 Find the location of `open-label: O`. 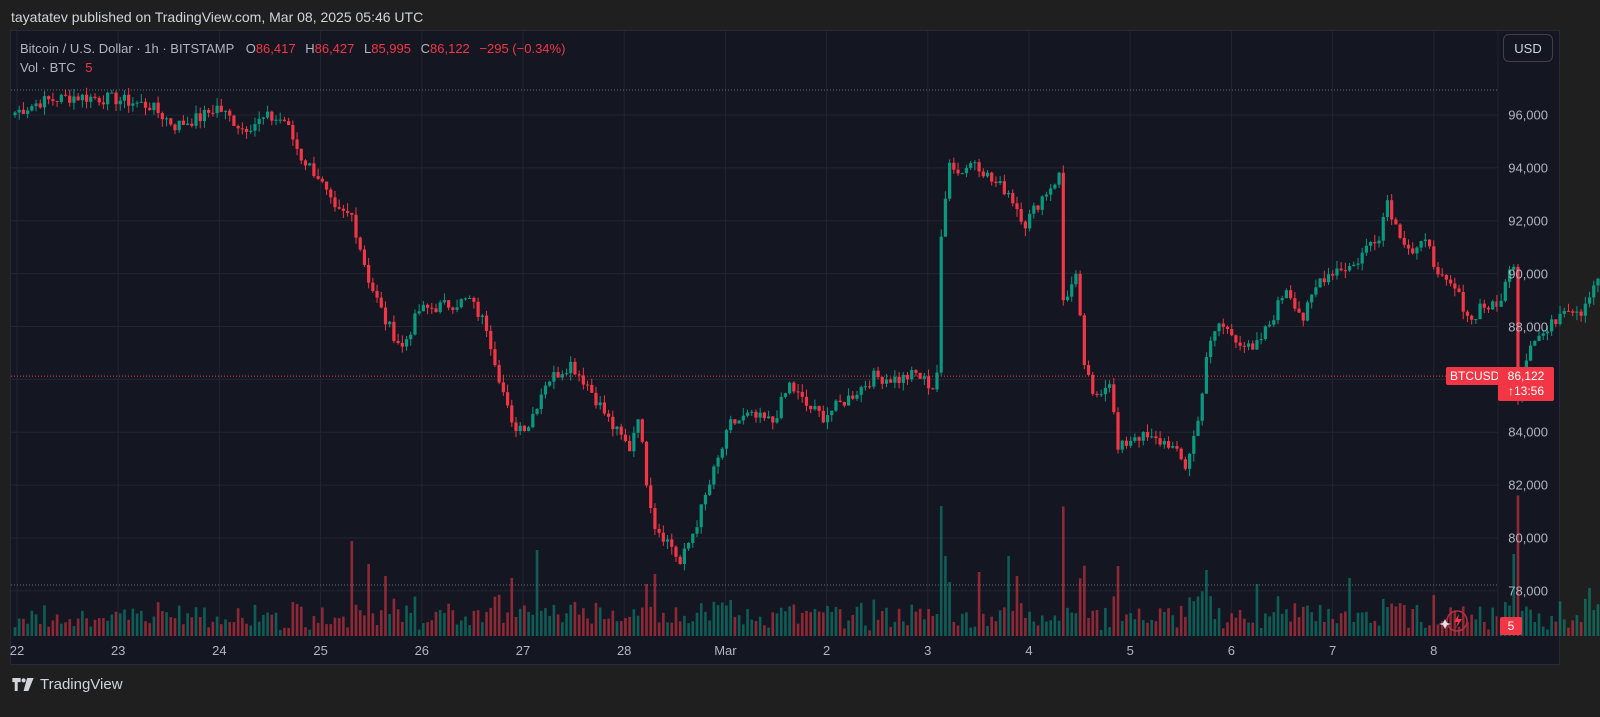

open-label: O is located at coordinates (250, 48).